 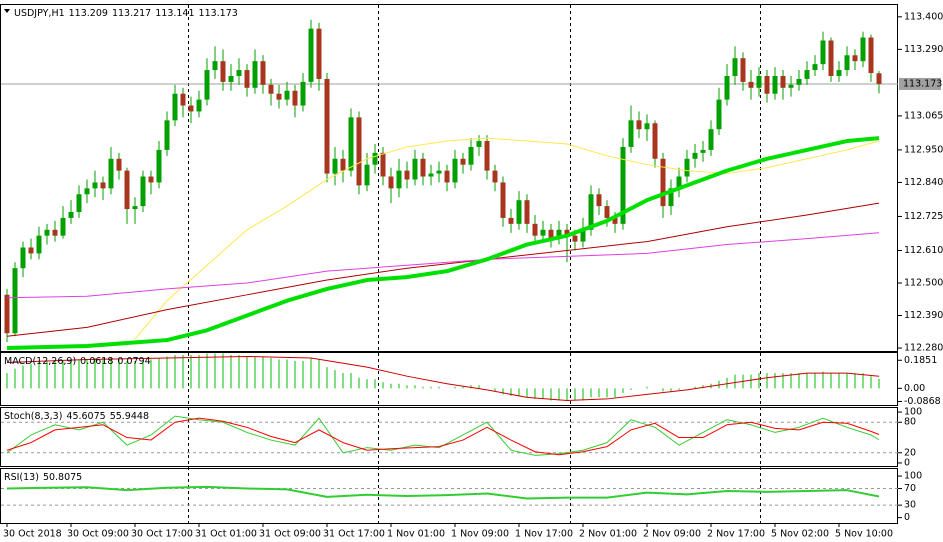 I want to click on x-tick-label: 31 Oct 17:00, so click(x=354, y=534).